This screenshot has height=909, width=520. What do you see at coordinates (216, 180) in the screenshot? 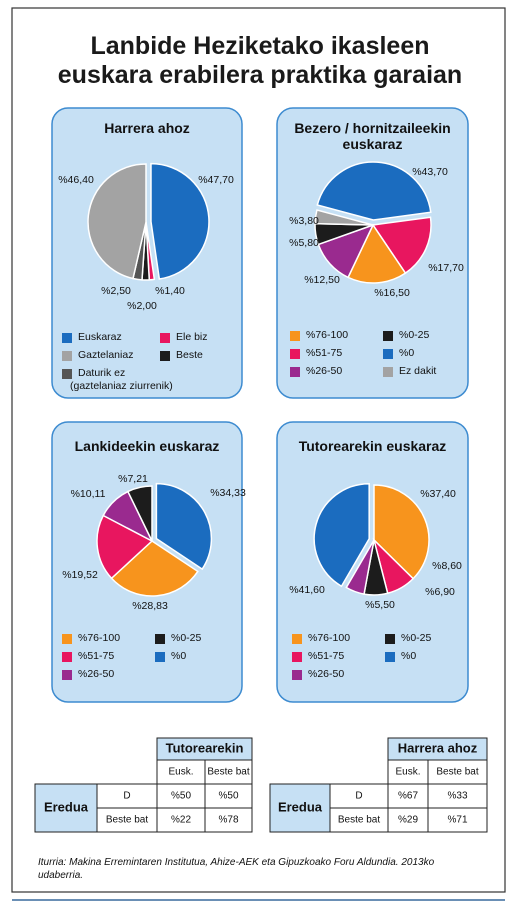
I see `slice-label: %47,70` at bounding box center [216, 180].